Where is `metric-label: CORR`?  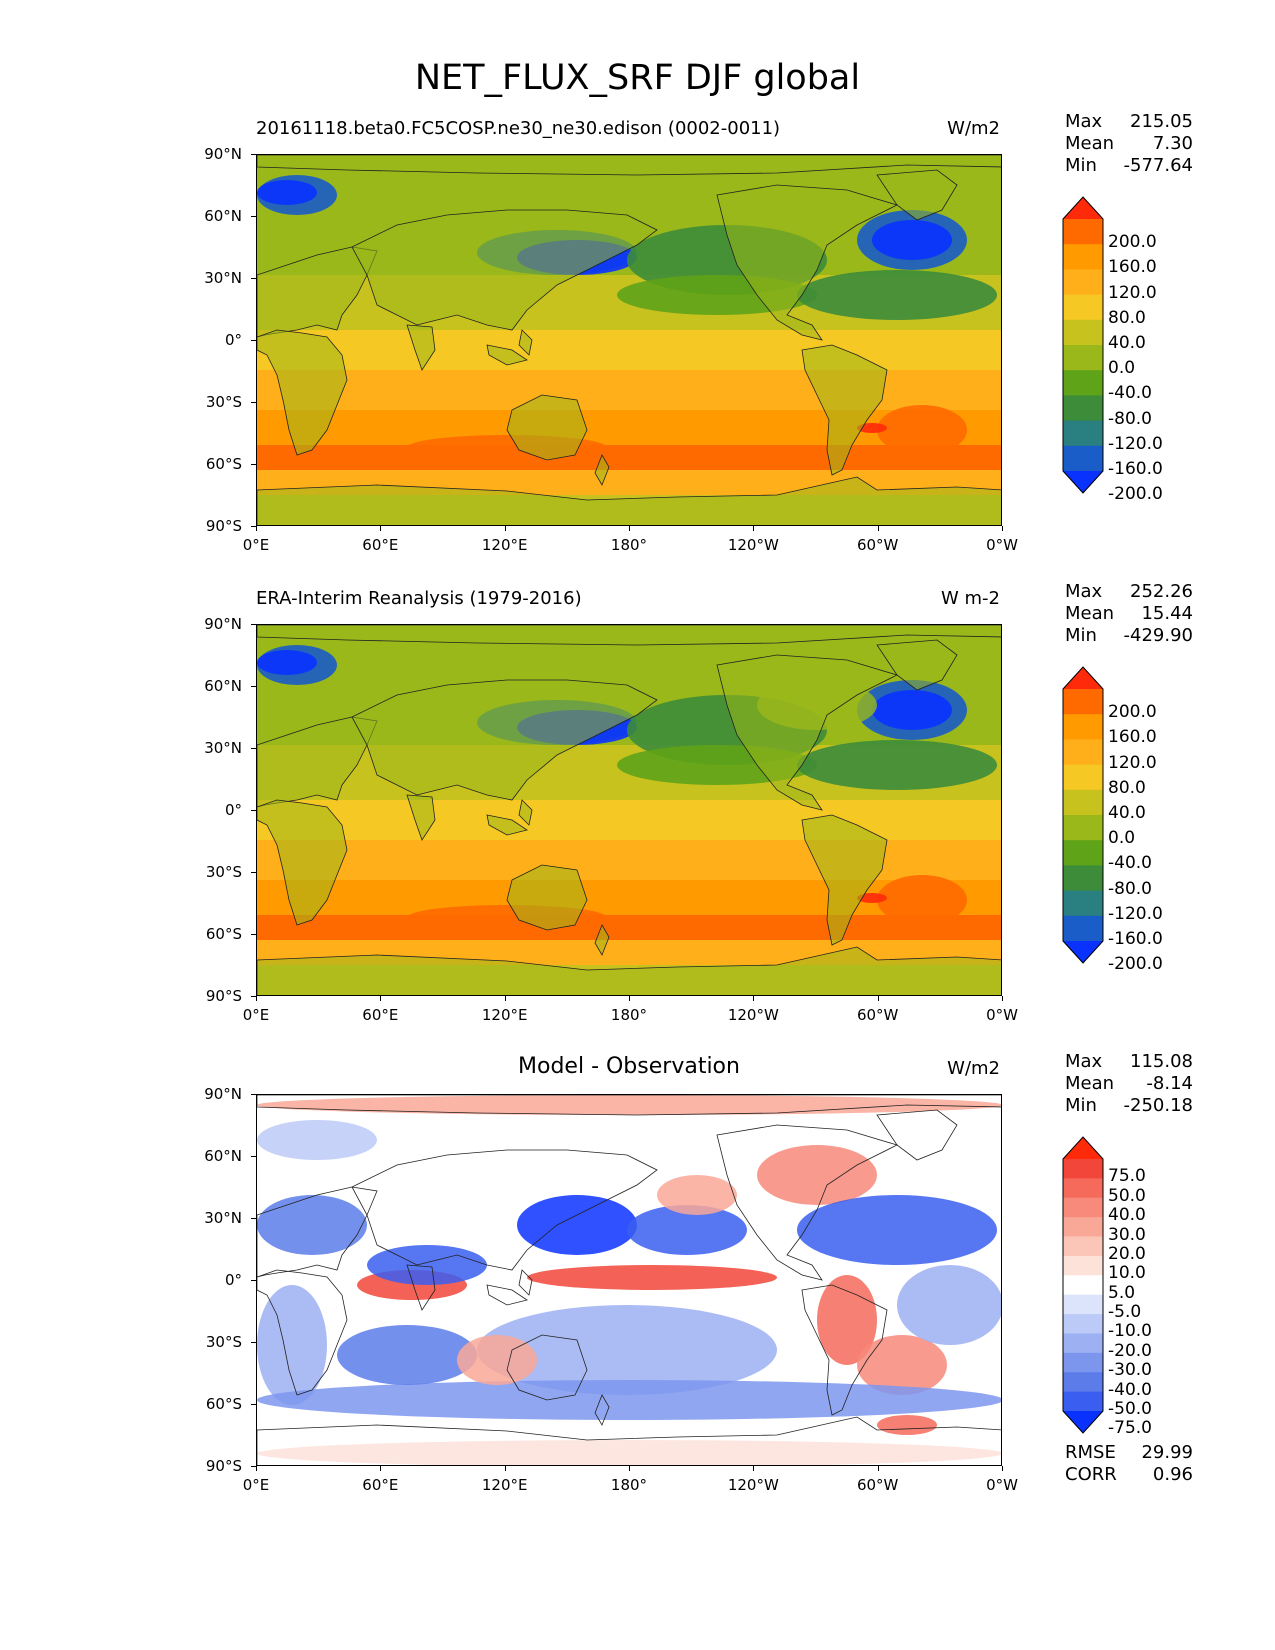 metric-label: CORR is located at coordinates (1091, 1474).